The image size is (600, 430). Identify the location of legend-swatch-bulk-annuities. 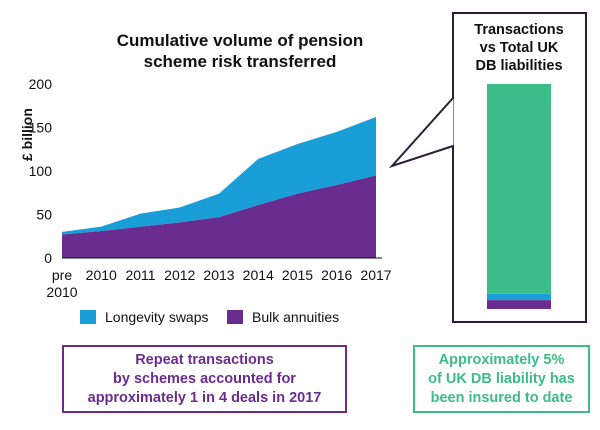
(235, 317).